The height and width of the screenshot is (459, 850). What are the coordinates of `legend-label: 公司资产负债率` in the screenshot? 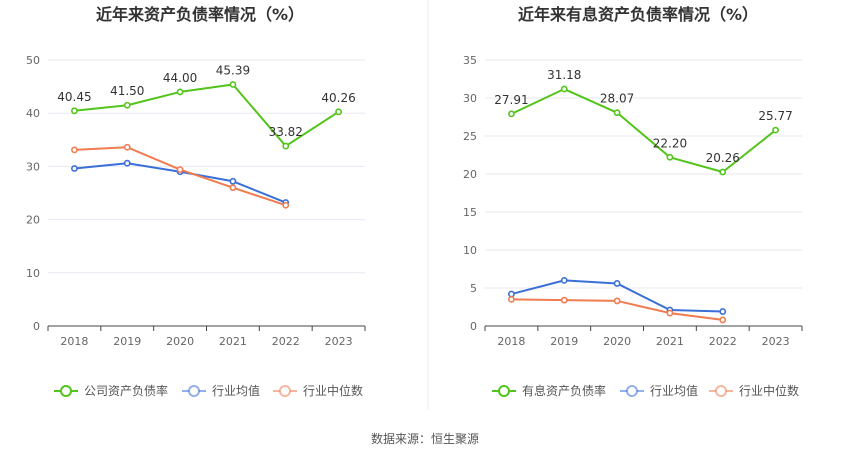 It's located at (126, 390).